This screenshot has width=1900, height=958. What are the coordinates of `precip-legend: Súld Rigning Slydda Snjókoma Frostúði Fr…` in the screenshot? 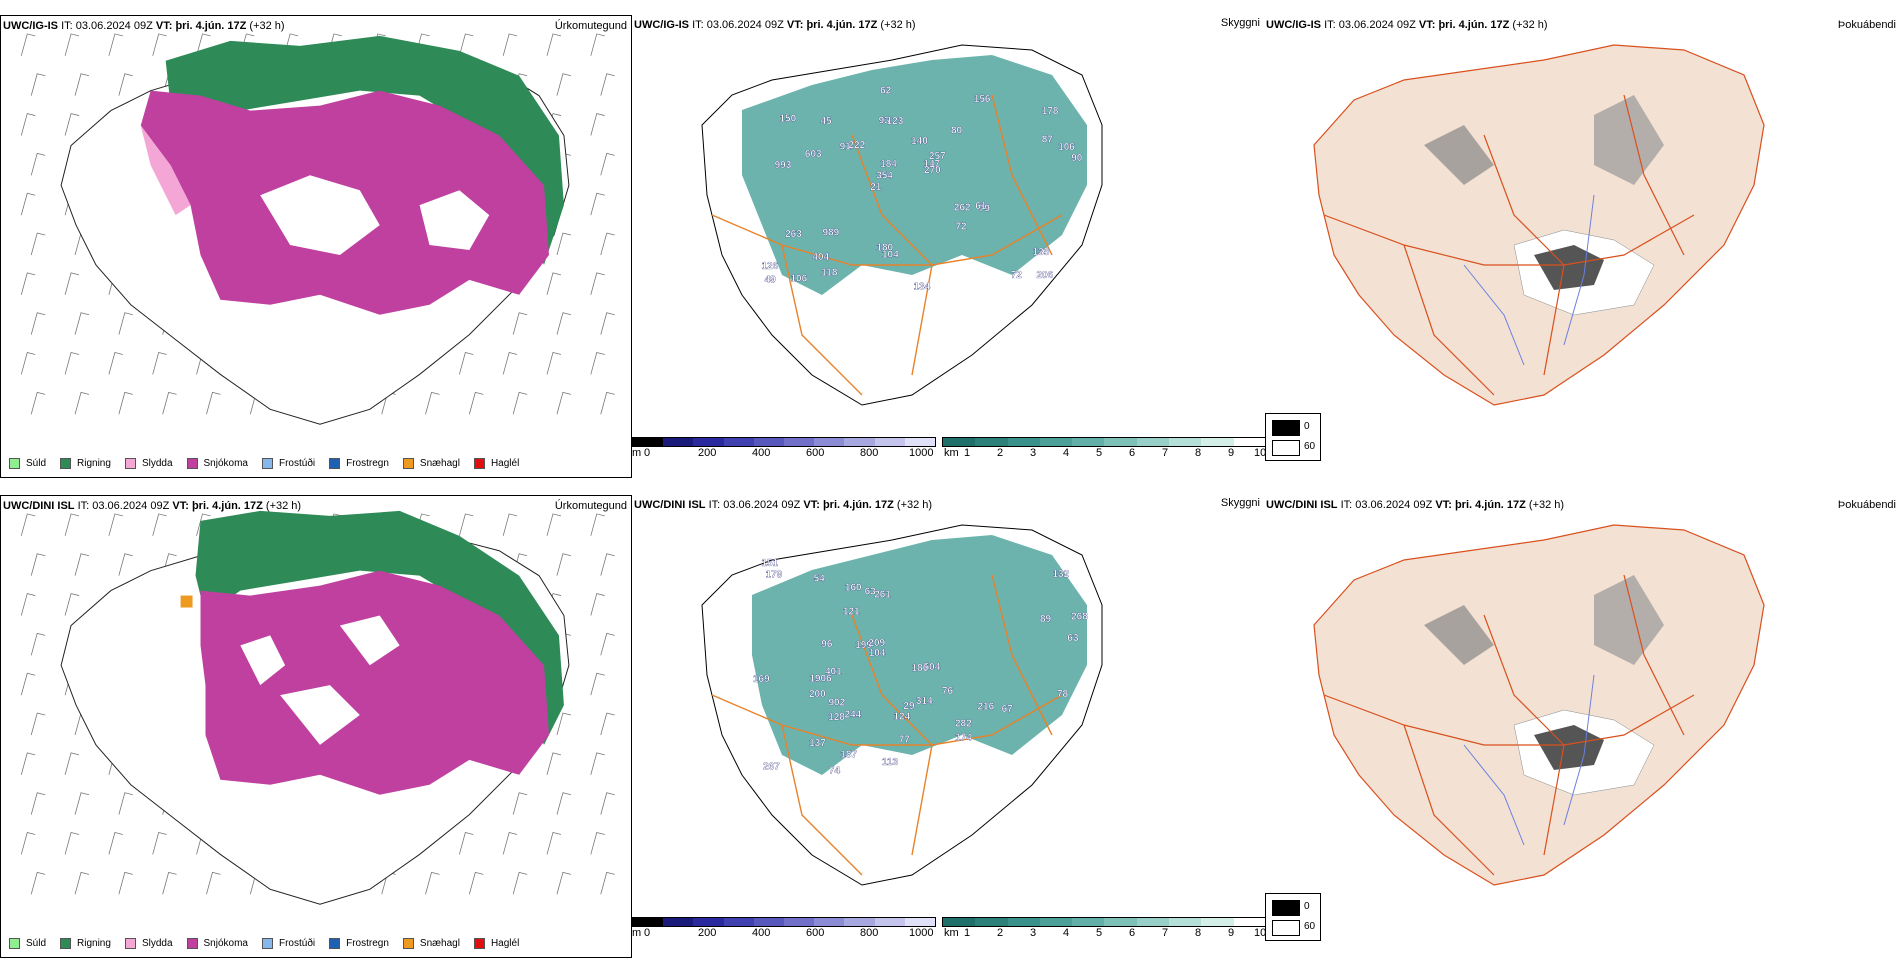 It's located at (316, 943).